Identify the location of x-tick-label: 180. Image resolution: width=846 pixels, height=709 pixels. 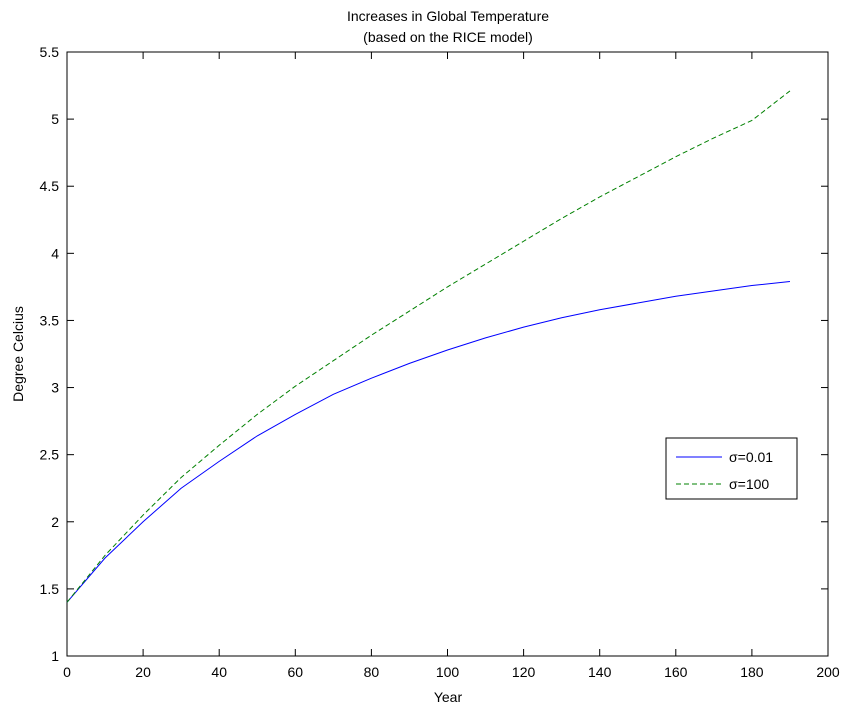
(752, 672).